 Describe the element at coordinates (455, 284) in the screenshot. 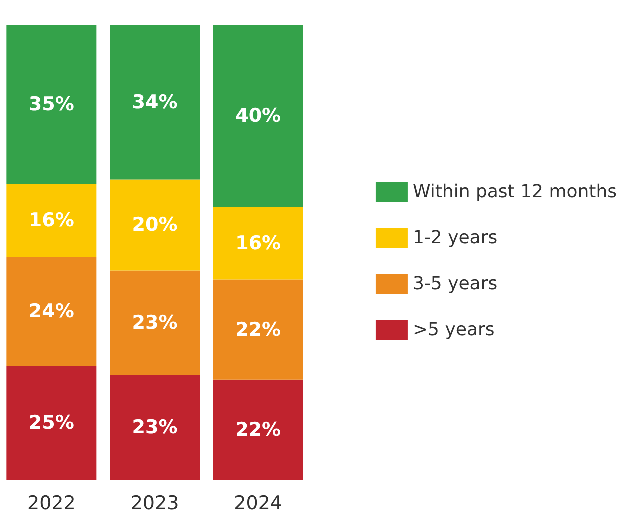

I see `legend-label: 3-5 years` at that location.